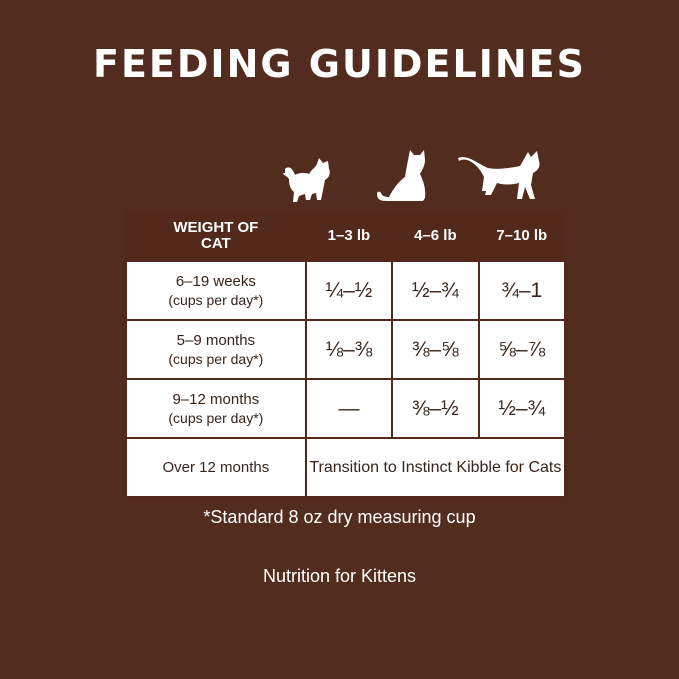  I want to click on amount-cell: ⅜–½, so click(435, 408).